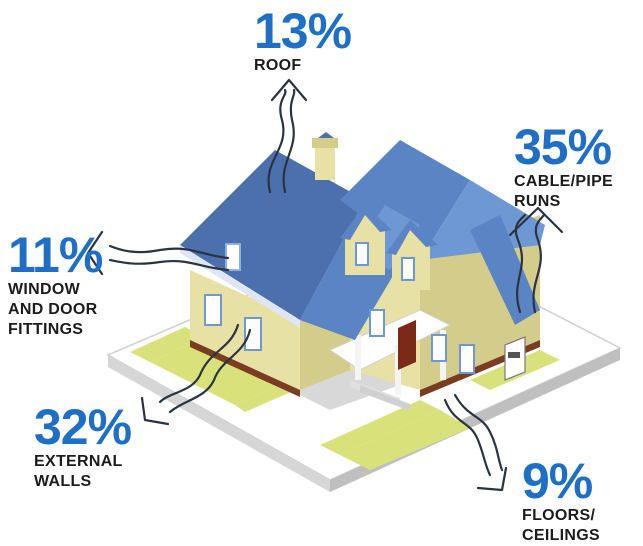 Image resolution: width=643 pixels, height=546 pixels. I want to click on cable-pipe-percent: 35%, so click(563, 147).